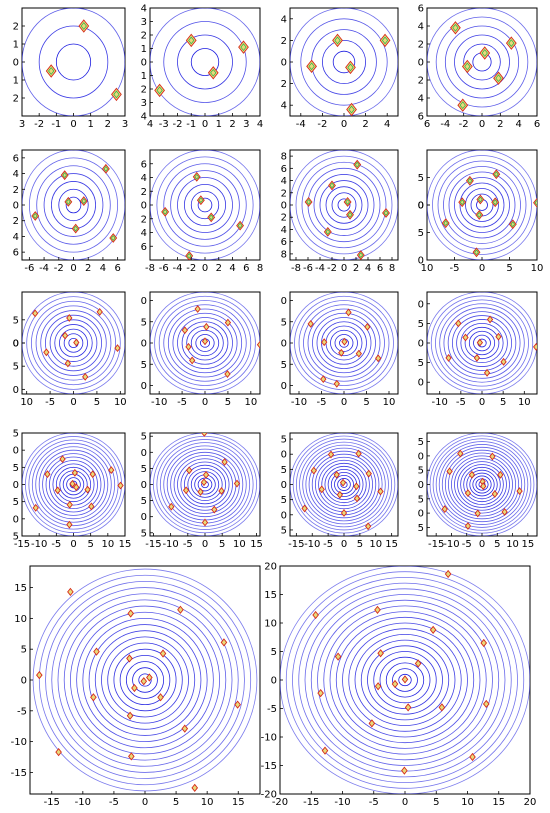 This screenshot has width=550, height=813. What do you see at coordinates (144, 219) in the screenshot?
I see `y-tick-label: 2` at bounding box center [144, 219].